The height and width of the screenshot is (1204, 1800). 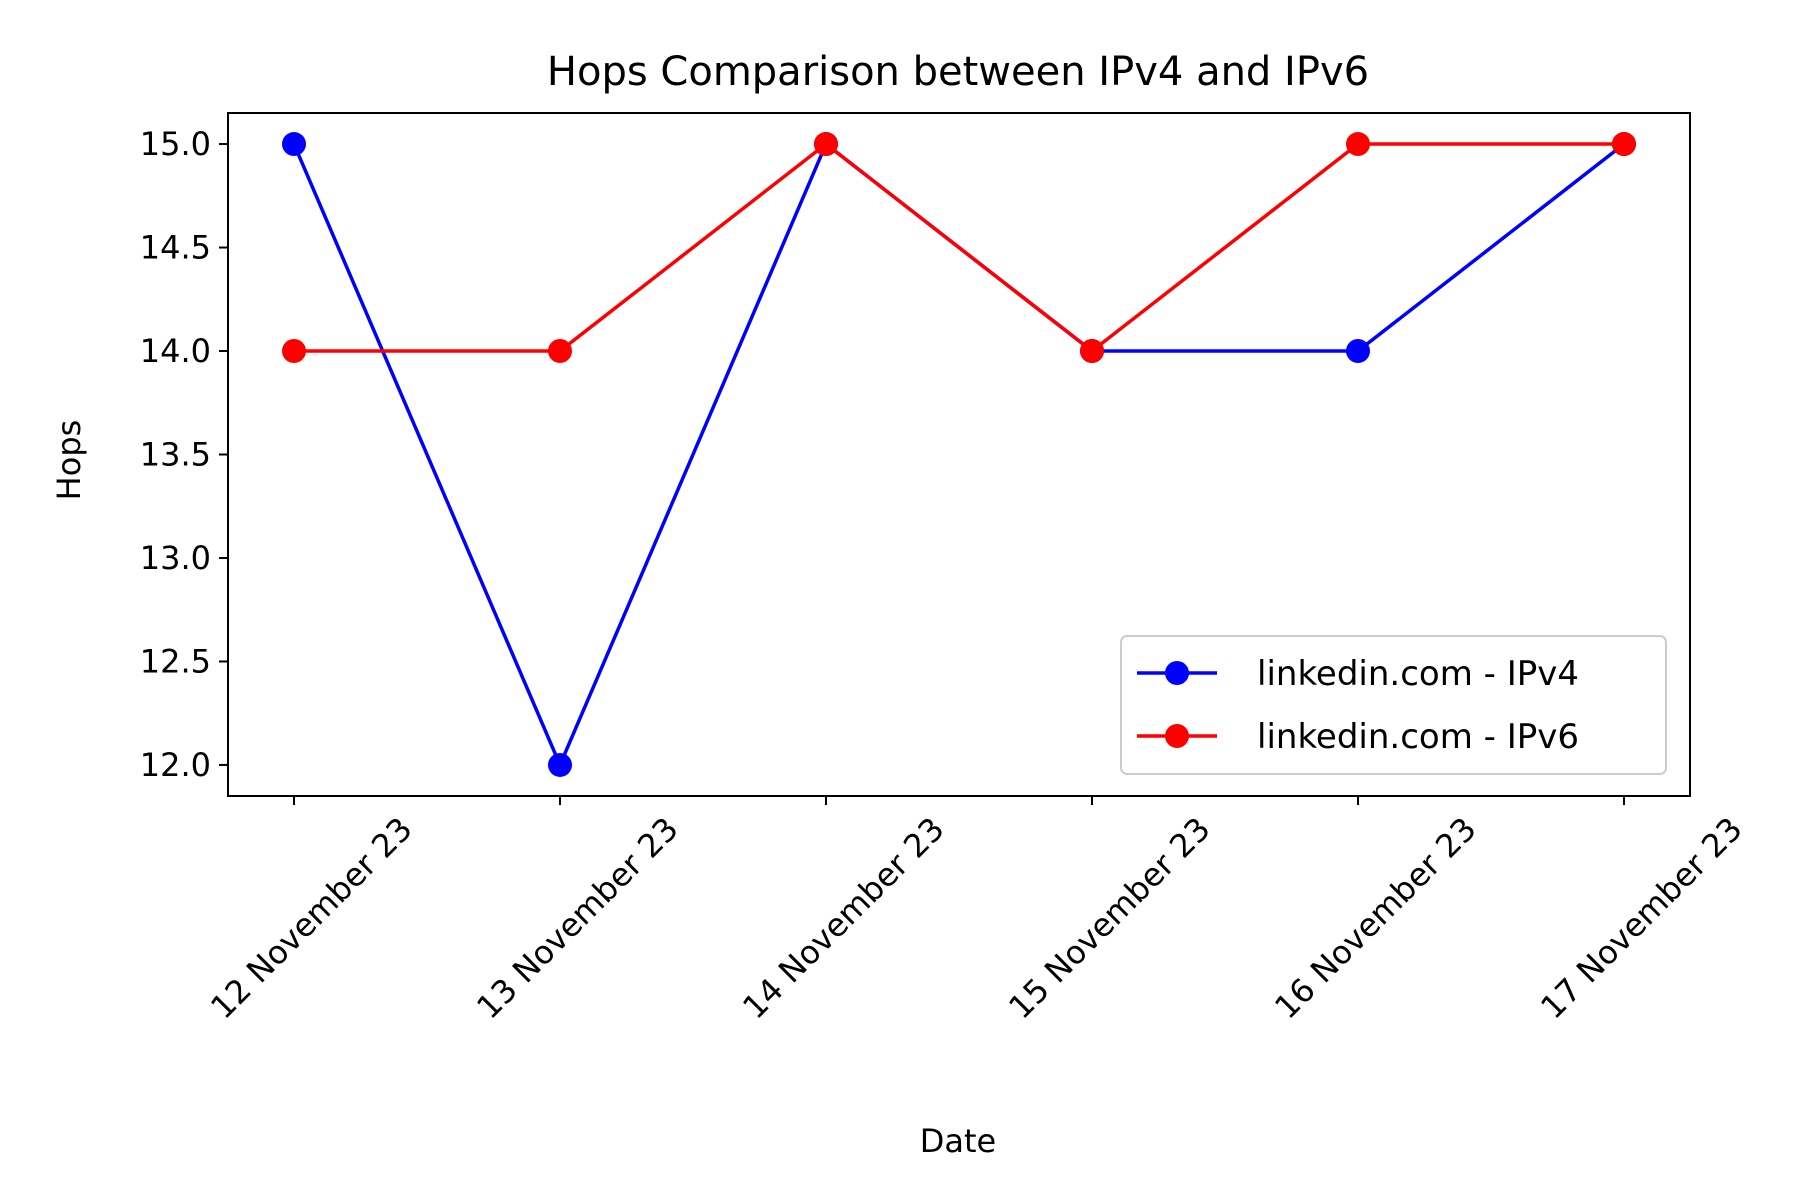 What do you see at coordinates (577, 918) in the screenshot?
I see `x-tick-label: 13 November 23` at bounding box center [577, 918].